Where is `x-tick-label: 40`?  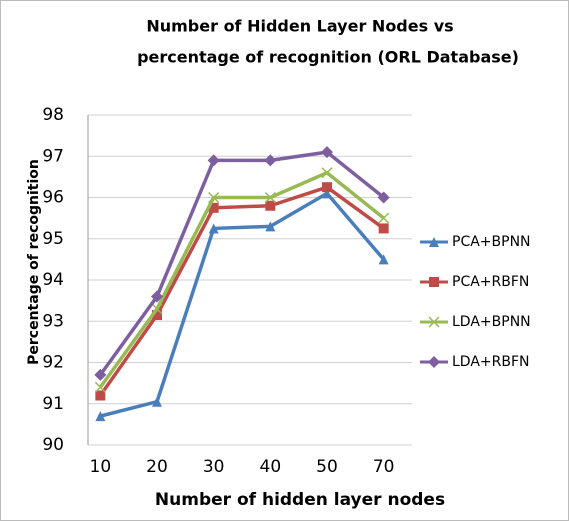 x-tick-label: 40 is located at coordinates (271, 467).